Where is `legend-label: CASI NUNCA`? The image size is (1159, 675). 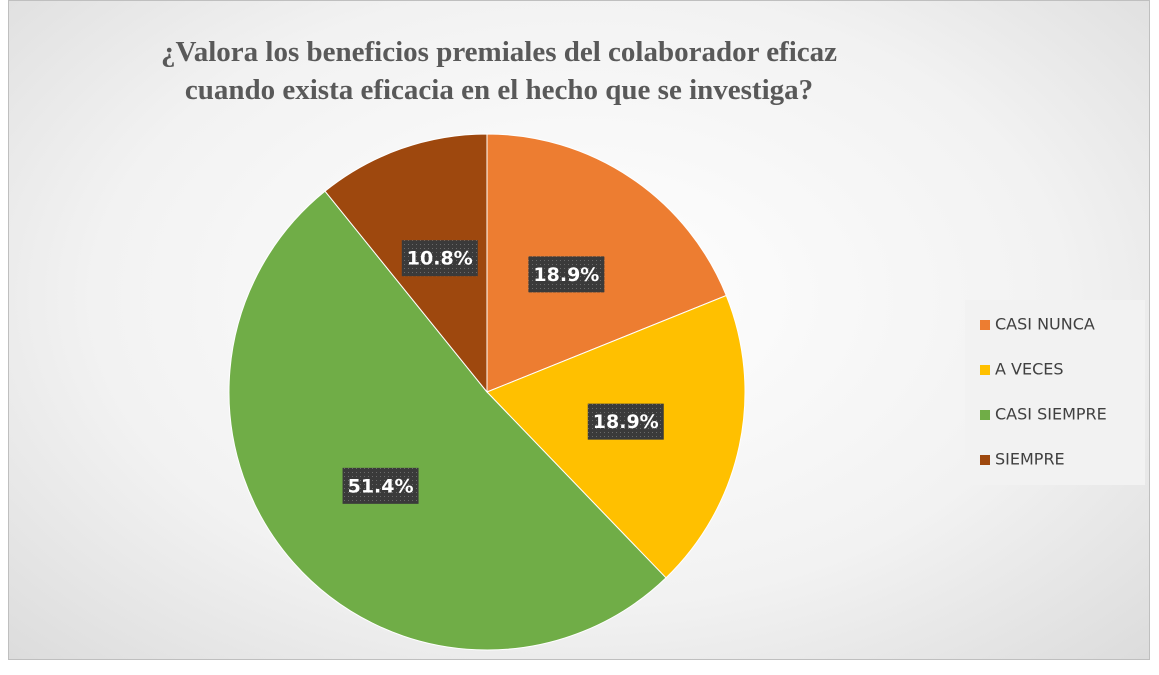
legend-label: CASI NUNCA is located at coordinates (1045, 324).